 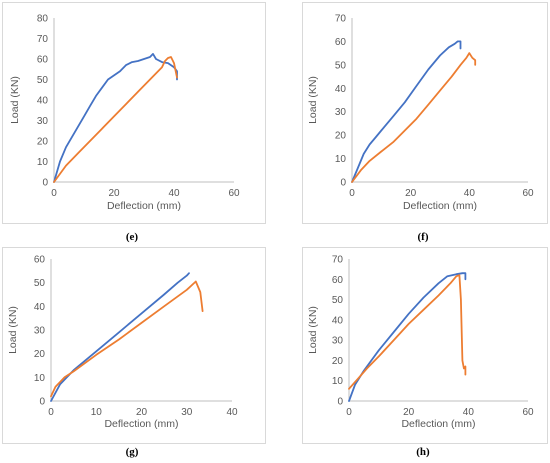 What do you see at coordinates (132, 237) in the screenshot?
I see `panel-label-e: (e)` at bounding box center [132, 237].